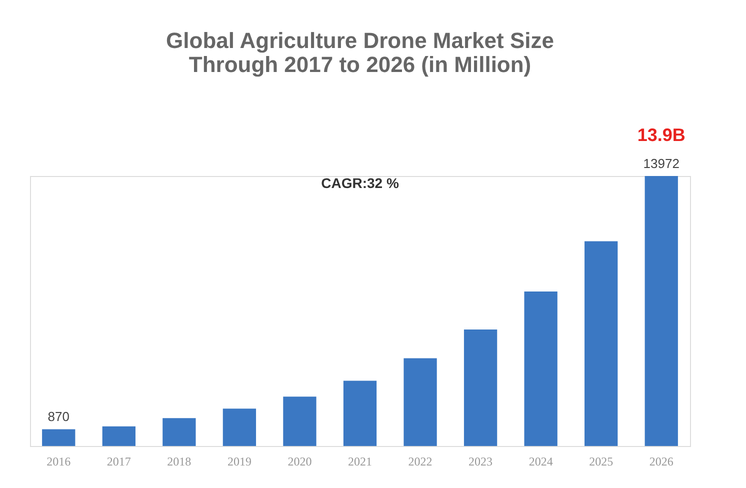 This screenshot has height=488, width=746. What do you see at coordinates (59, 416) in the screenshot?
I see `data-label: 870` at bounding box center [59, 416].